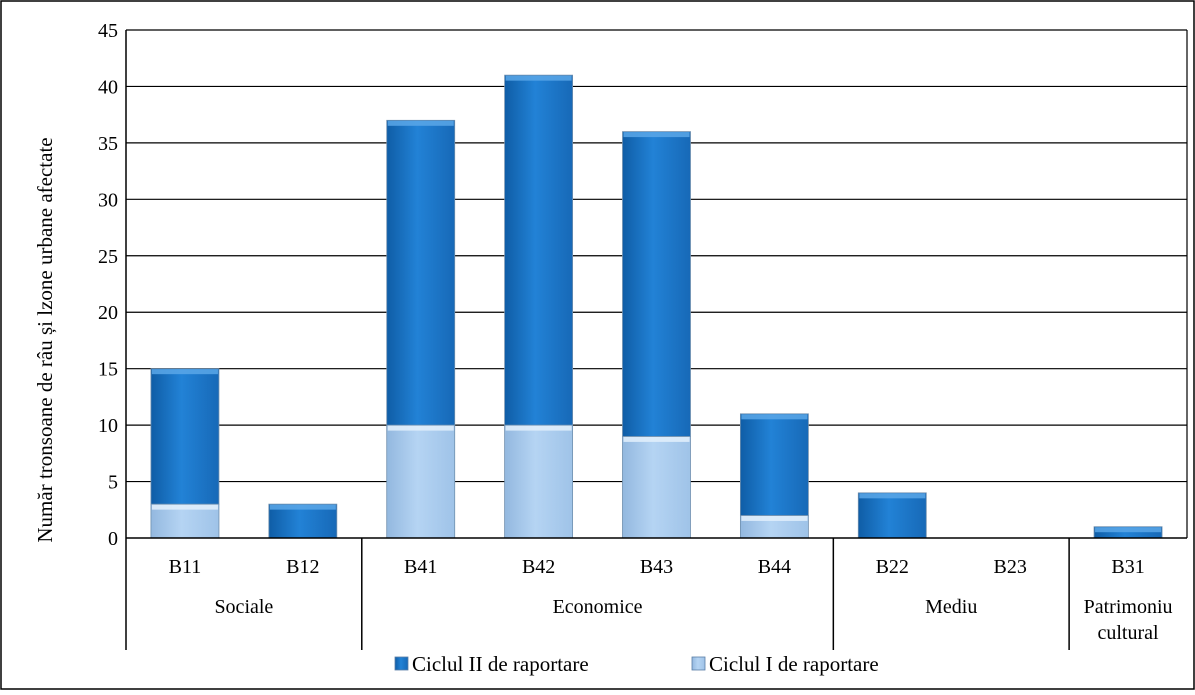 This screenshot has height=695, width=1195. Describe the element at coordinates (1129, 633) in the screenshot. I see `group-label: cultural` at that location.